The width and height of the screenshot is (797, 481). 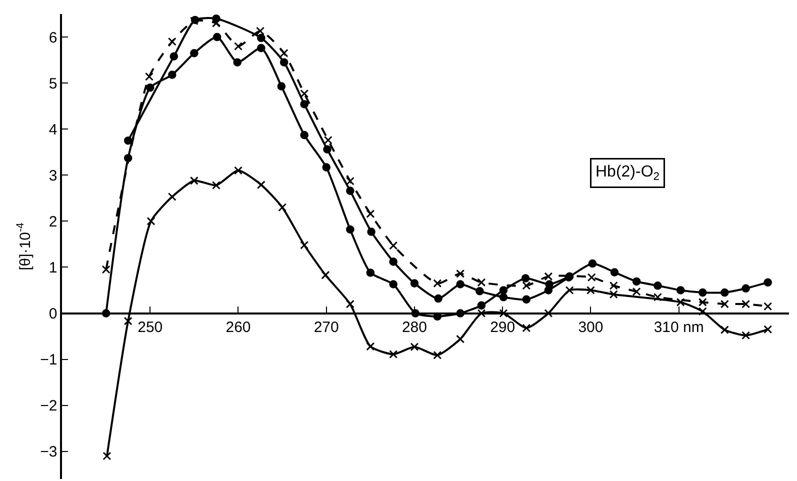 I want to click on y-tick-label: 5, so click(x=53, y=83).